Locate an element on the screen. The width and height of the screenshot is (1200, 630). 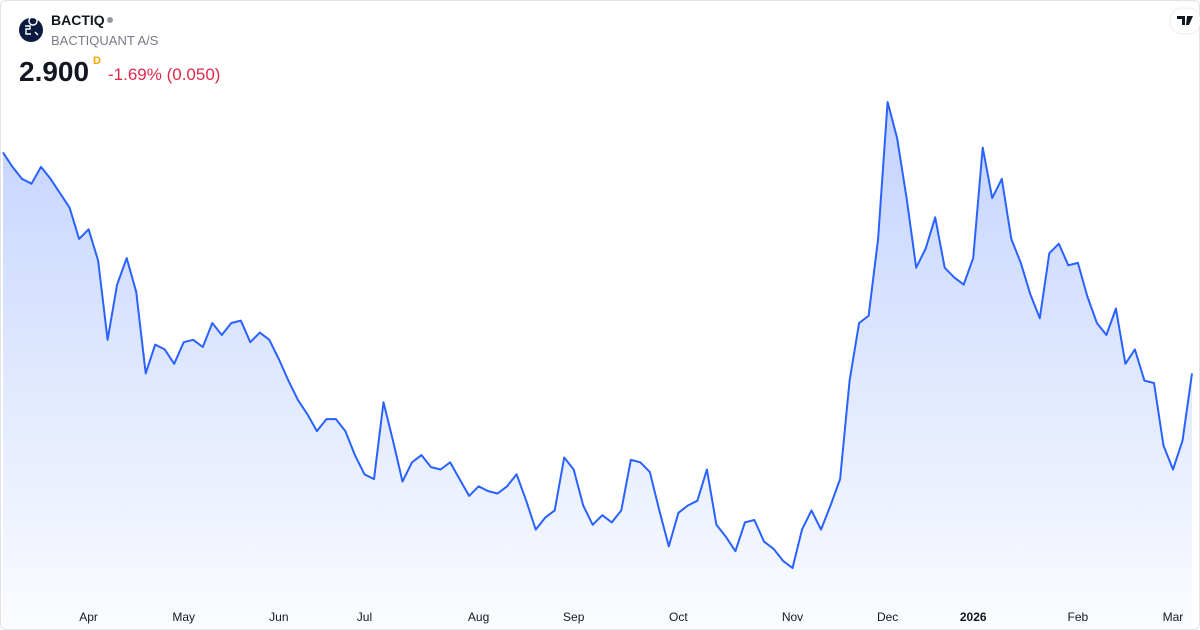
x-tick-label: Feb is located at coordinates (1078, 617).